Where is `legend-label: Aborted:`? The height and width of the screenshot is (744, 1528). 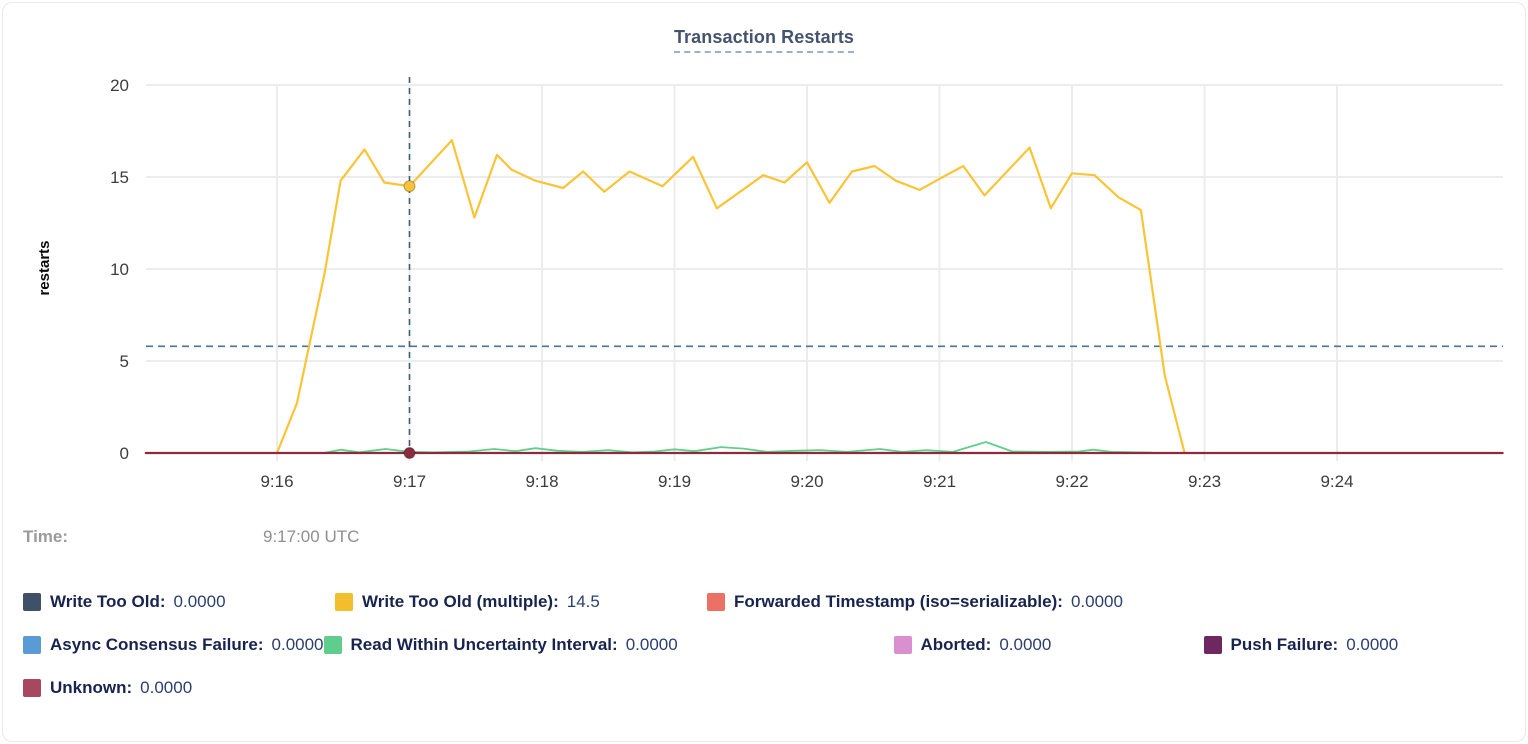
legend-label: Aborted: is located at coordinates (956, 644).